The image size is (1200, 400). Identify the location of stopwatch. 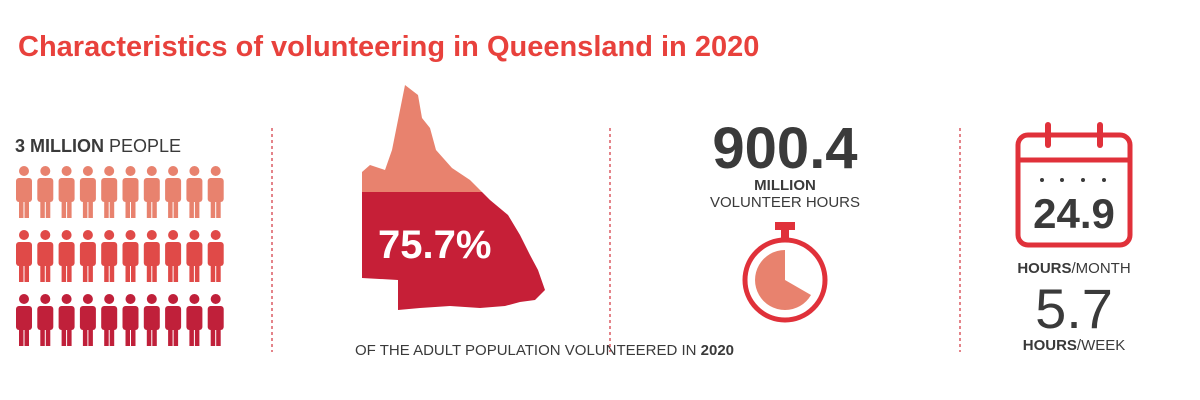
(785, 272).